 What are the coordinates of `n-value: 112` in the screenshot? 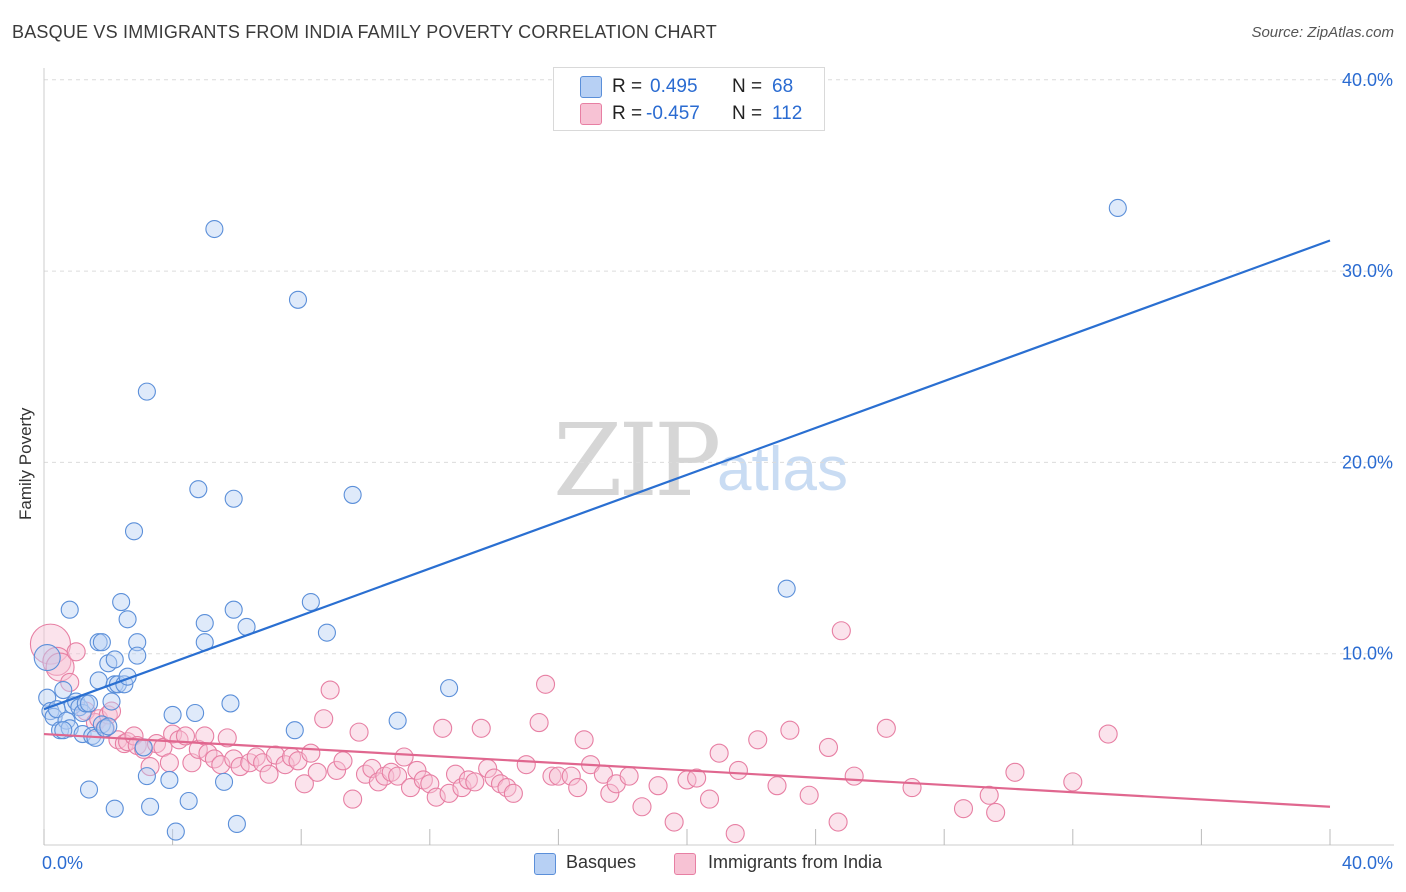 It's located at (787, 113).